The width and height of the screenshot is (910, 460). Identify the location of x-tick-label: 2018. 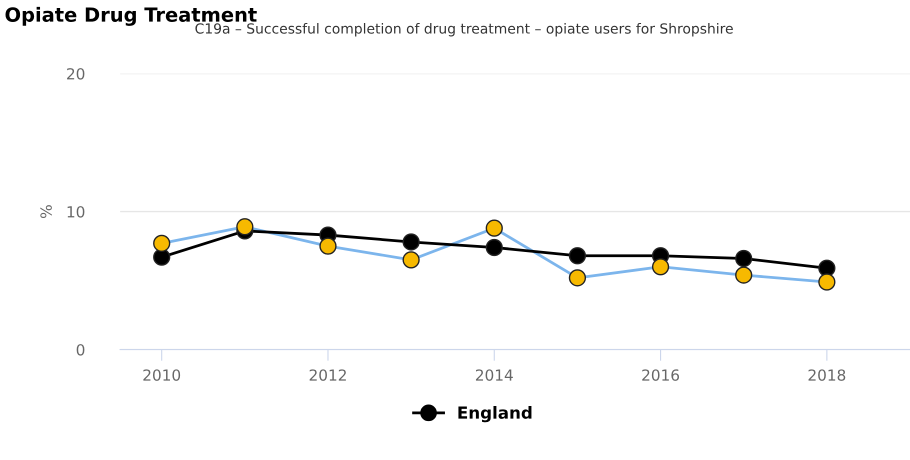
(827, 375).